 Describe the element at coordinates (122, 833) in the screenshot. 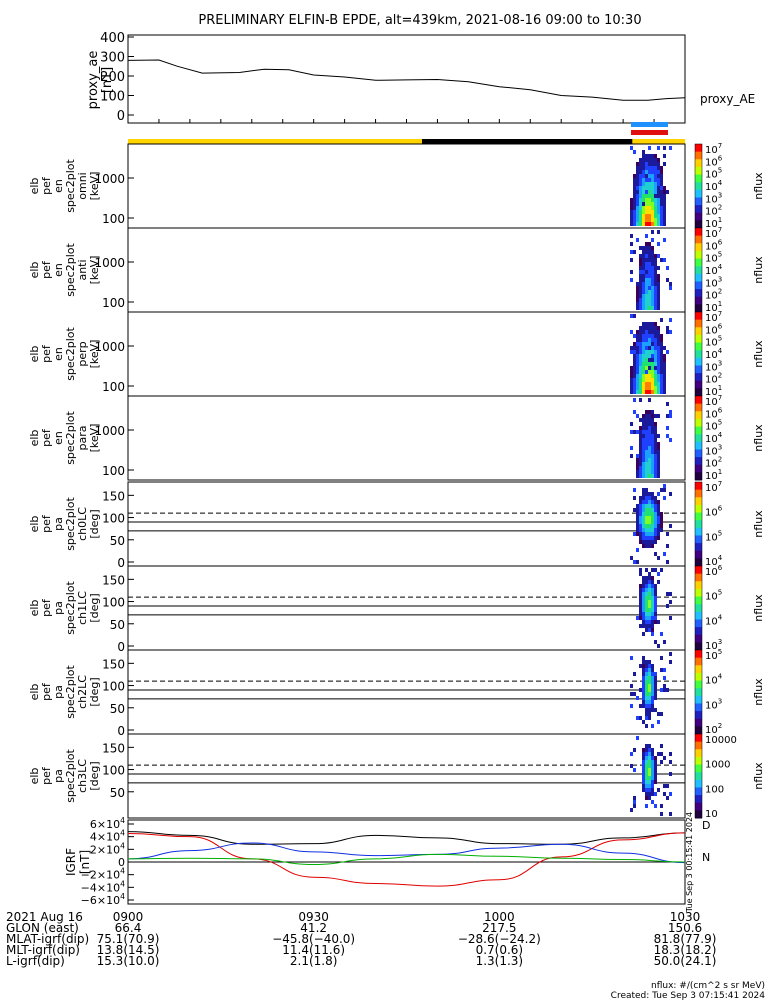

I see `igrf-ytick-label-exp: 4` at that location.